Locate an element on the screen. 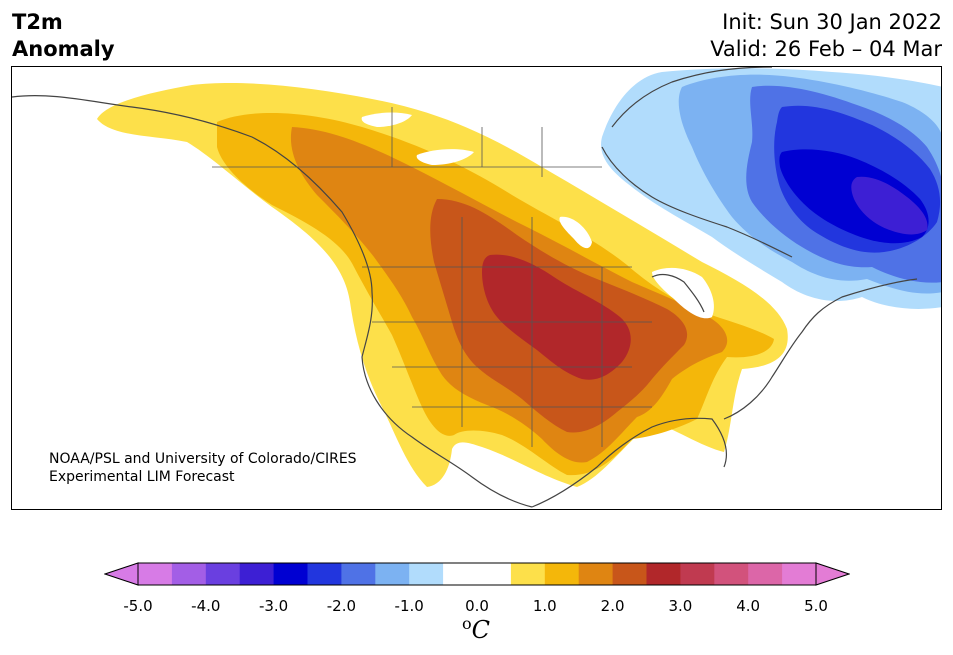 Image resolution: width=953 pixels, height=655 pixels. colorbar-tick-label: -4.0 is located at coordinates (206, 606).